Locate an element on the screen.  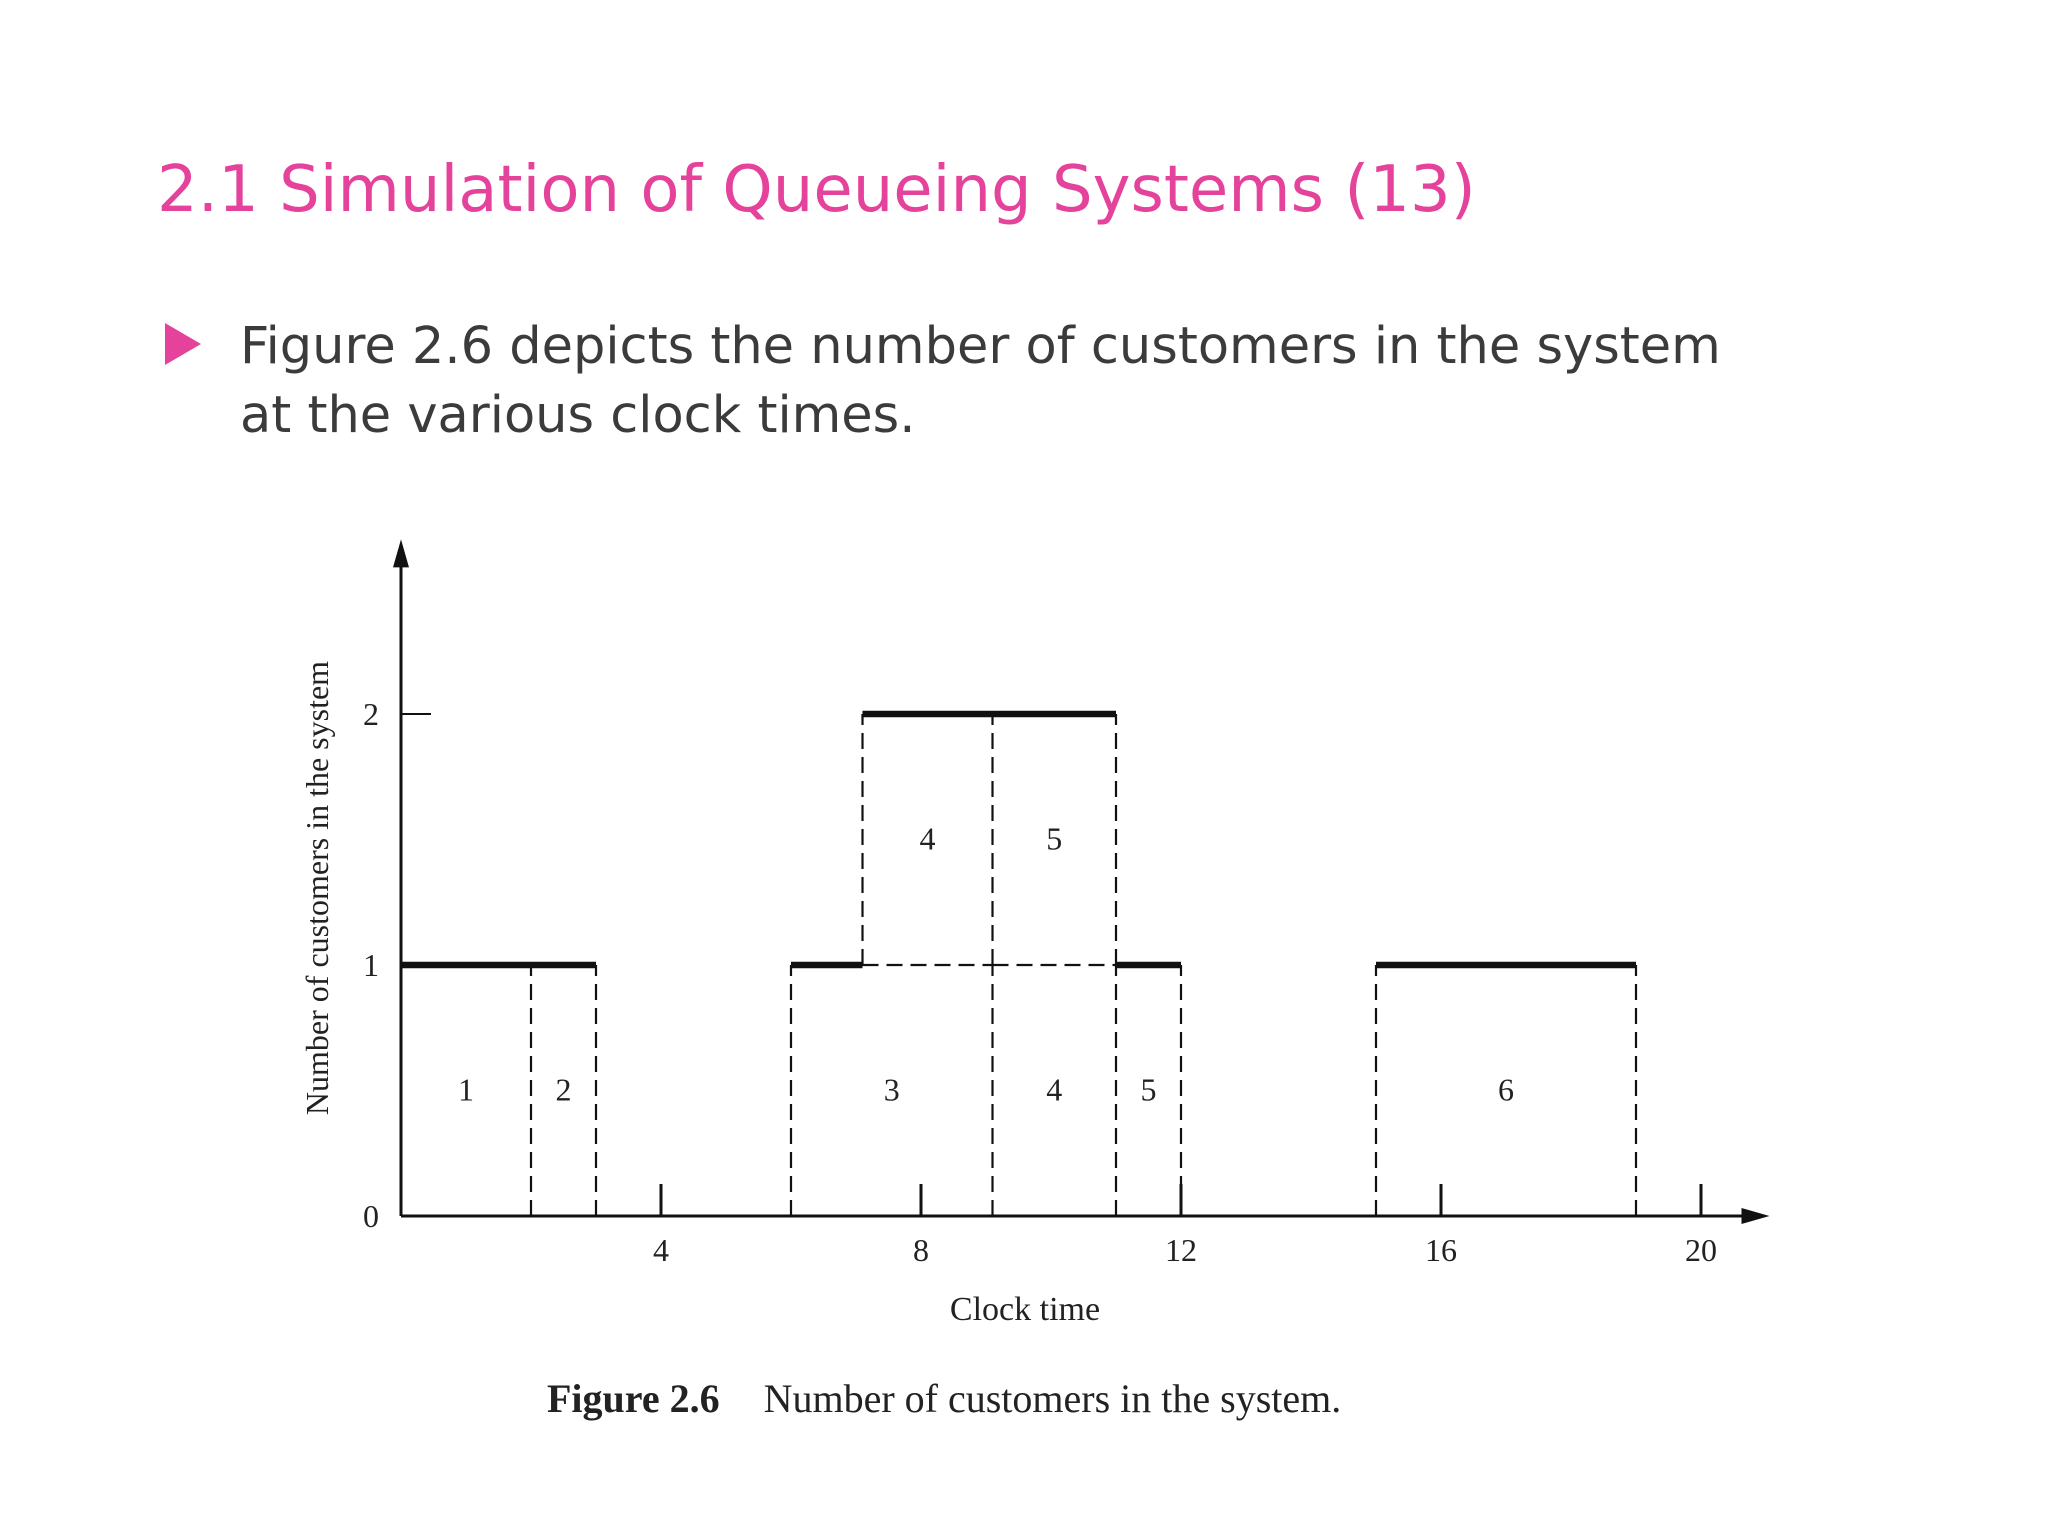
x-tick-label: 8 is located at coordinates (921, 1250).